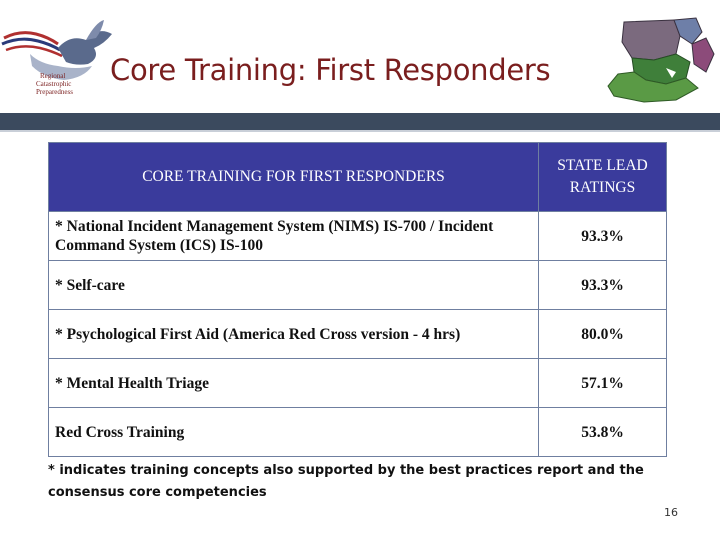  What do you see at coordinates (54, 92) in the screenshot?
I see `svg-text: Preparedness` at bounding box center [54, 92].